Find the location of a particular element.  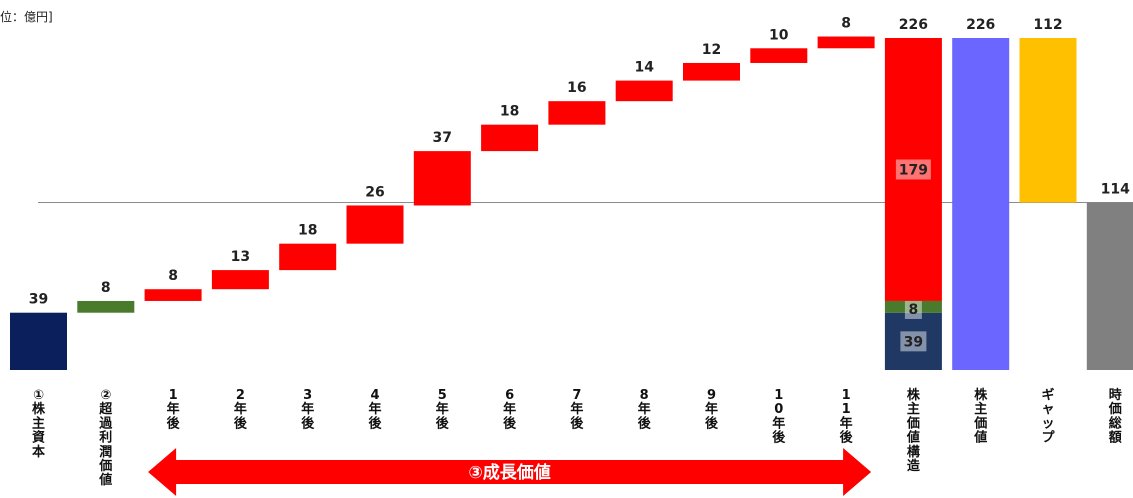

category-label: ② is located at coordinates (105, 395).